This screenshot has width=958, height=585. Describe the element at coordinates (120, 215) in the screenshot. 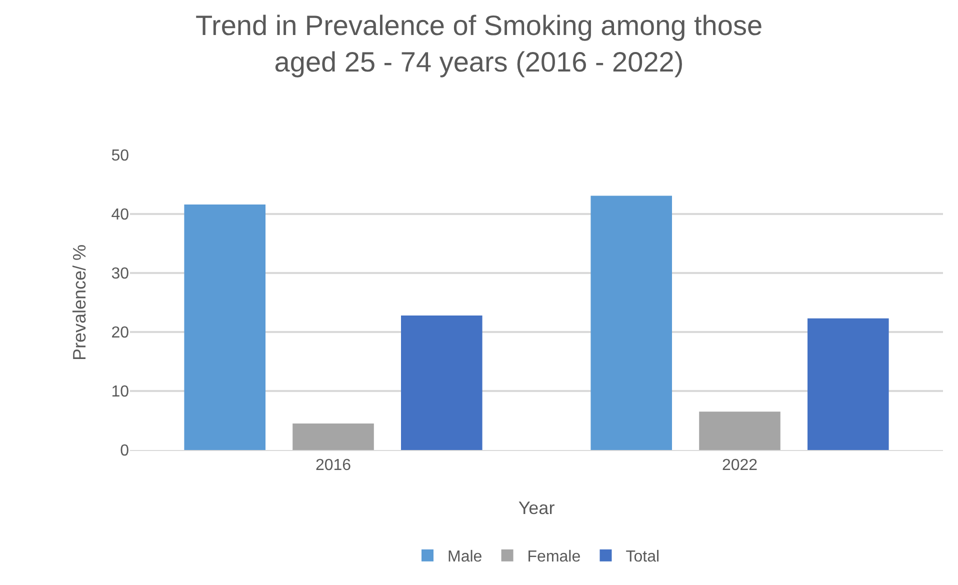

I see `y-tick-label: 40` at that location.